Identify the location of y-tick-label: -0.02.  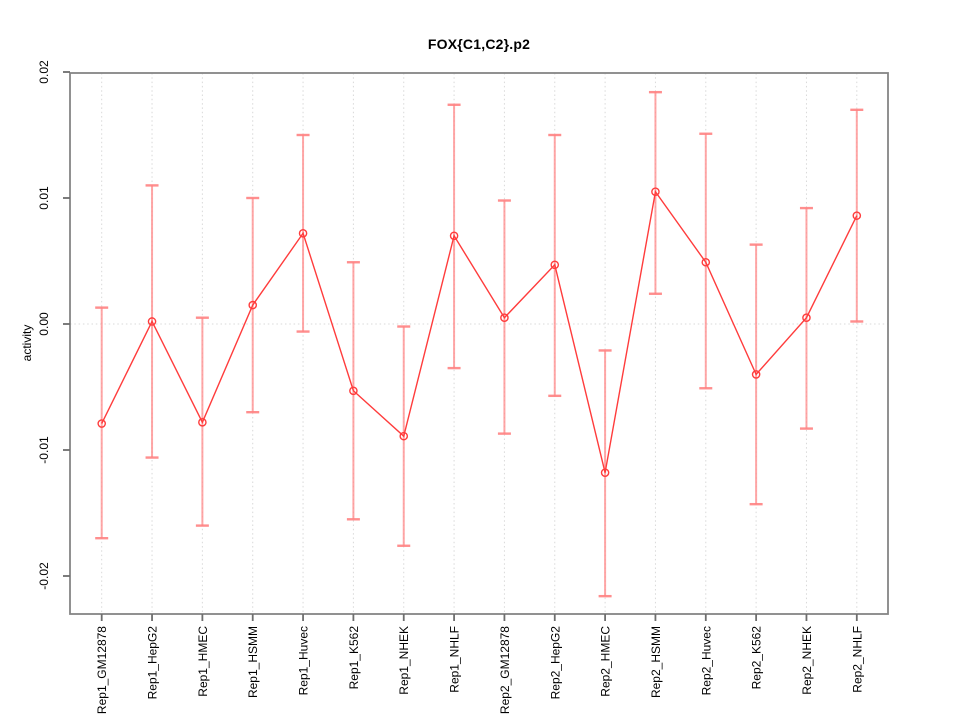
(44, 576).